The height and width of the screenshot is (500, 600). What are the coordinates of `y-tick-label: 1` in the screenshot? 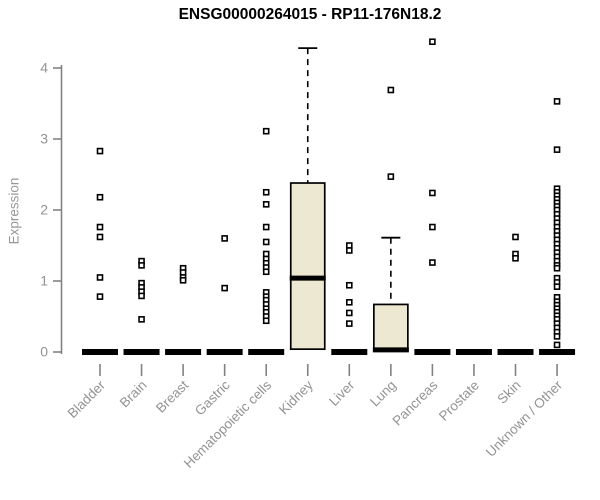 It's located at (44, 281).